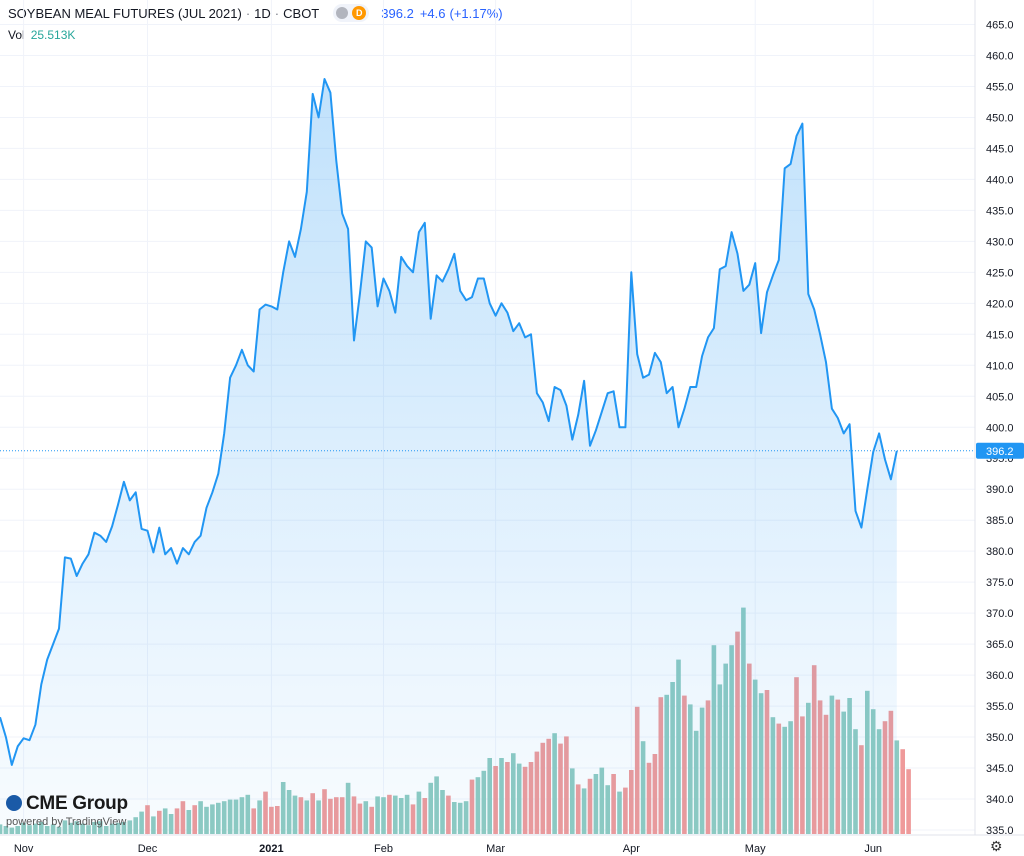  What do you see at coordinates (1000, 552) in the screenshot?
I see `price-tick-label: 380.0` at bounding box center [1000, 552].